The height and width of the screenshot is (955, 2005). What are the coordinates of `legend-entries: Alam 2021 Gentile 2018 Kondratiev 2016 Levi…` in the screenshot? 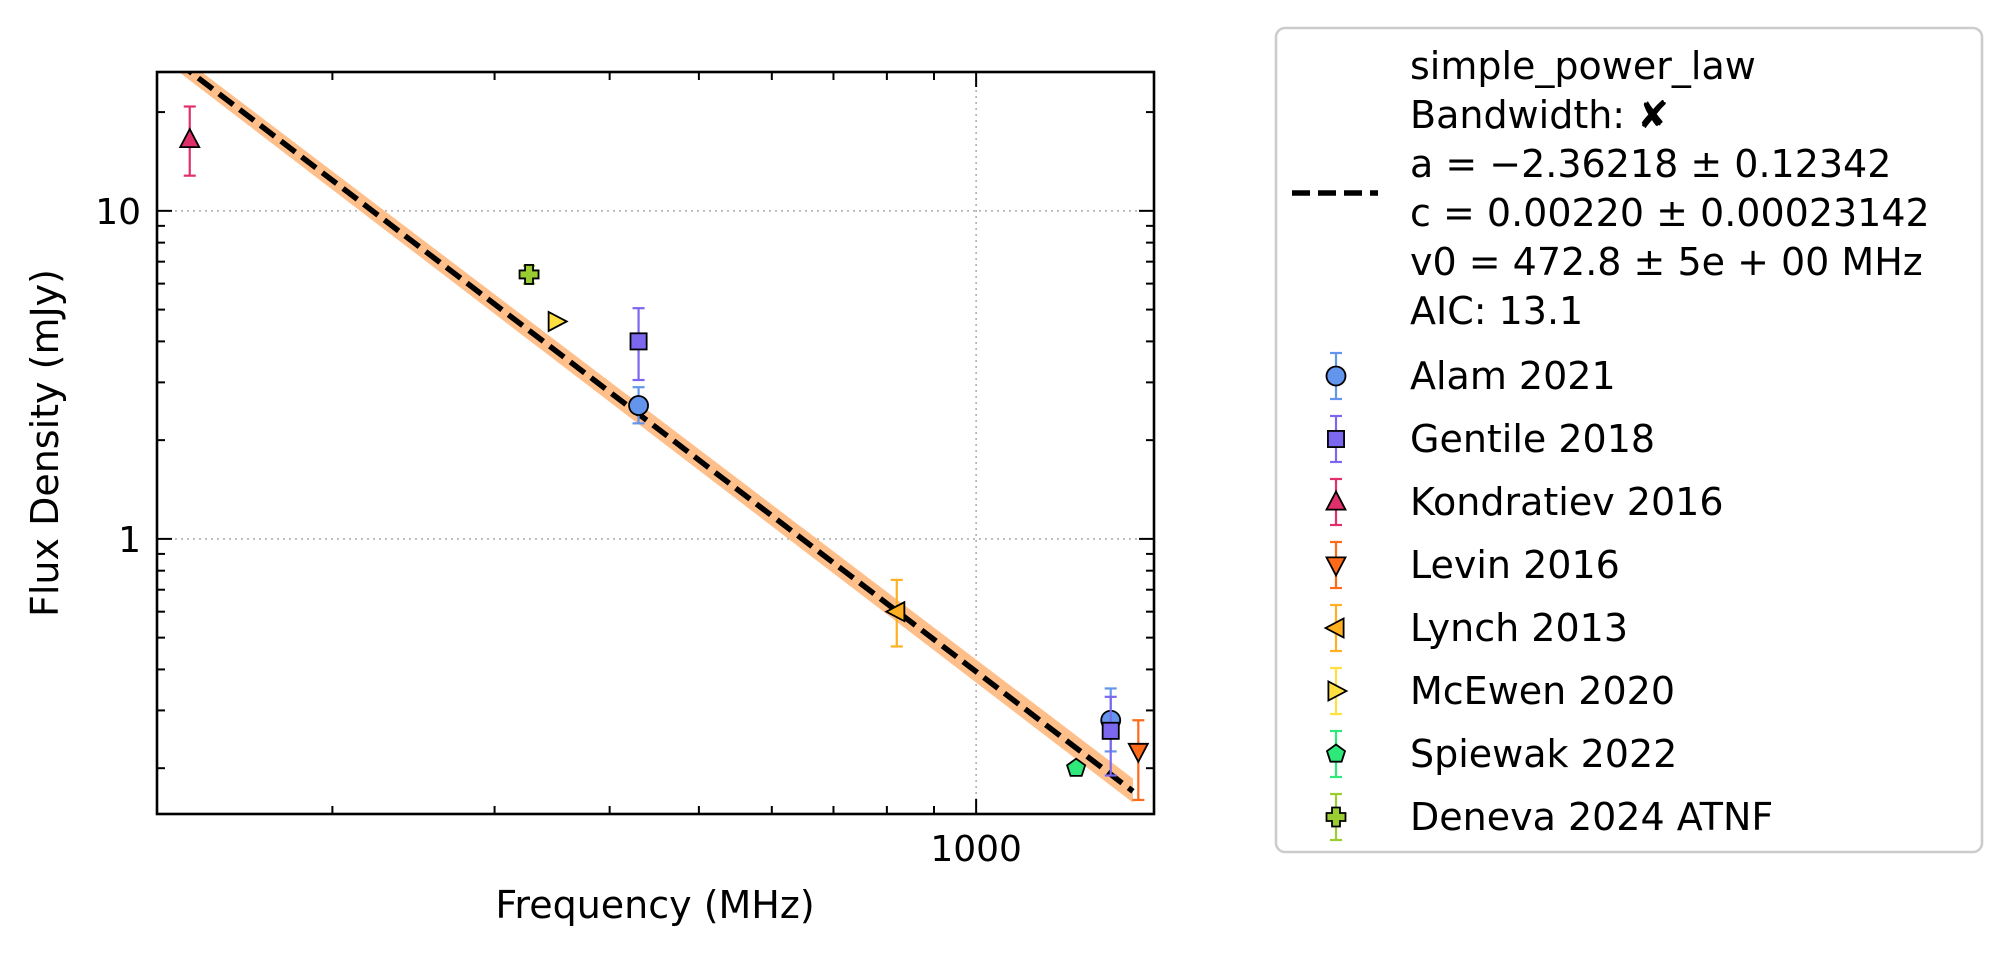 It's located at (1548, 596).